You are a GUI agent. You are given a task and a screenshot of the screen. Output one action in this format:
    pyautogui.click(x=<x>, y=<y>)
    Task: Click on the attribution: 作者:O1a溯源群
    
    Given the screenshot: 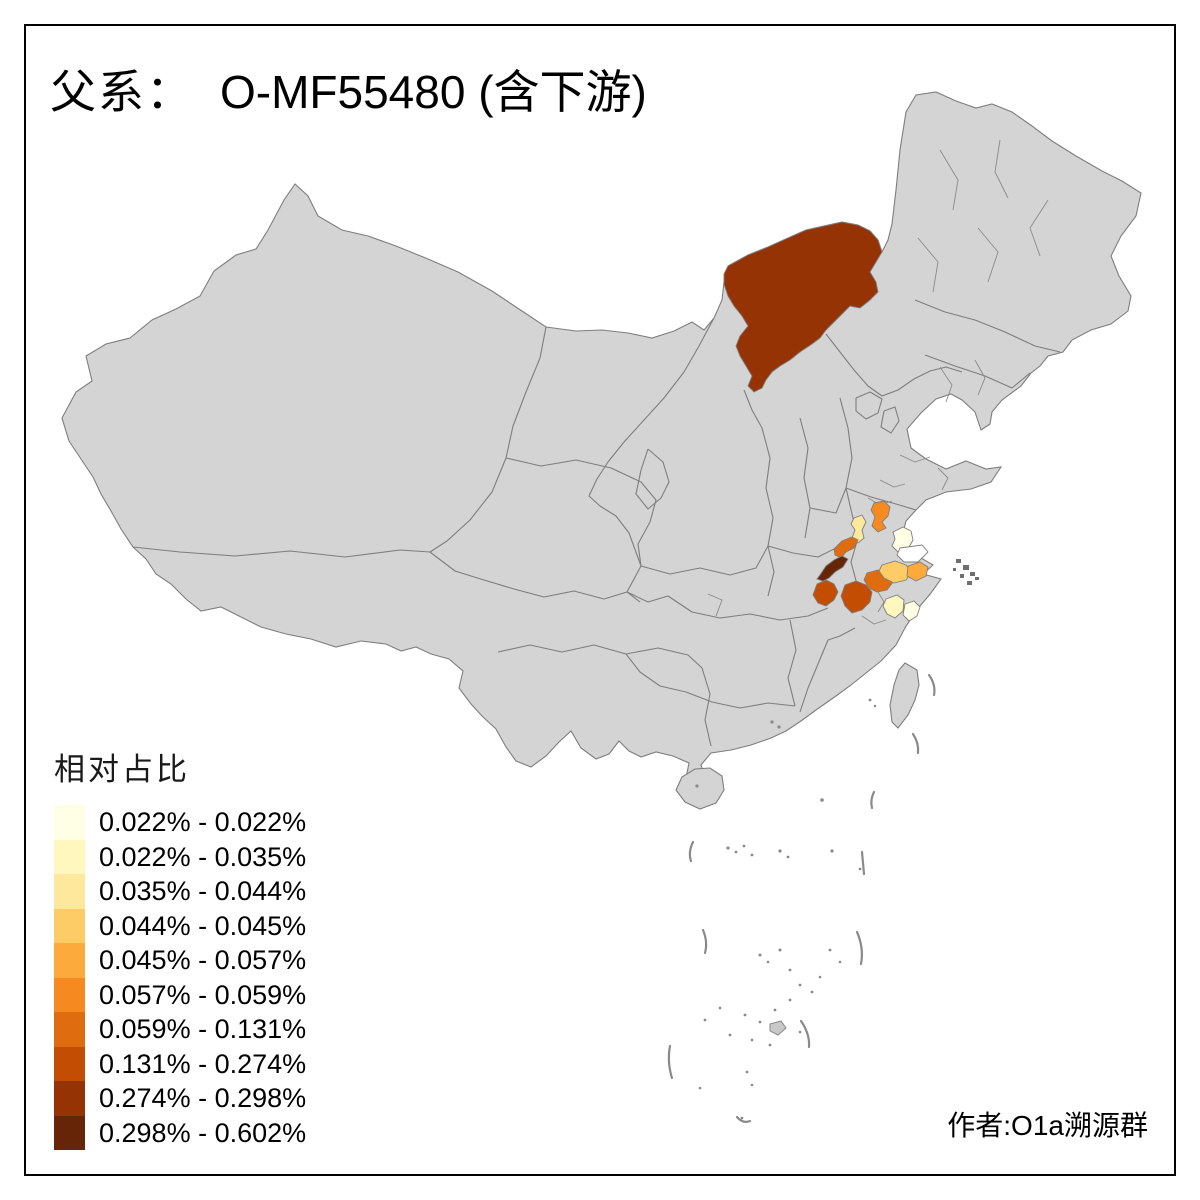 What is the action you would take?
    pyautogui.click(x=1047, y=1125)
    